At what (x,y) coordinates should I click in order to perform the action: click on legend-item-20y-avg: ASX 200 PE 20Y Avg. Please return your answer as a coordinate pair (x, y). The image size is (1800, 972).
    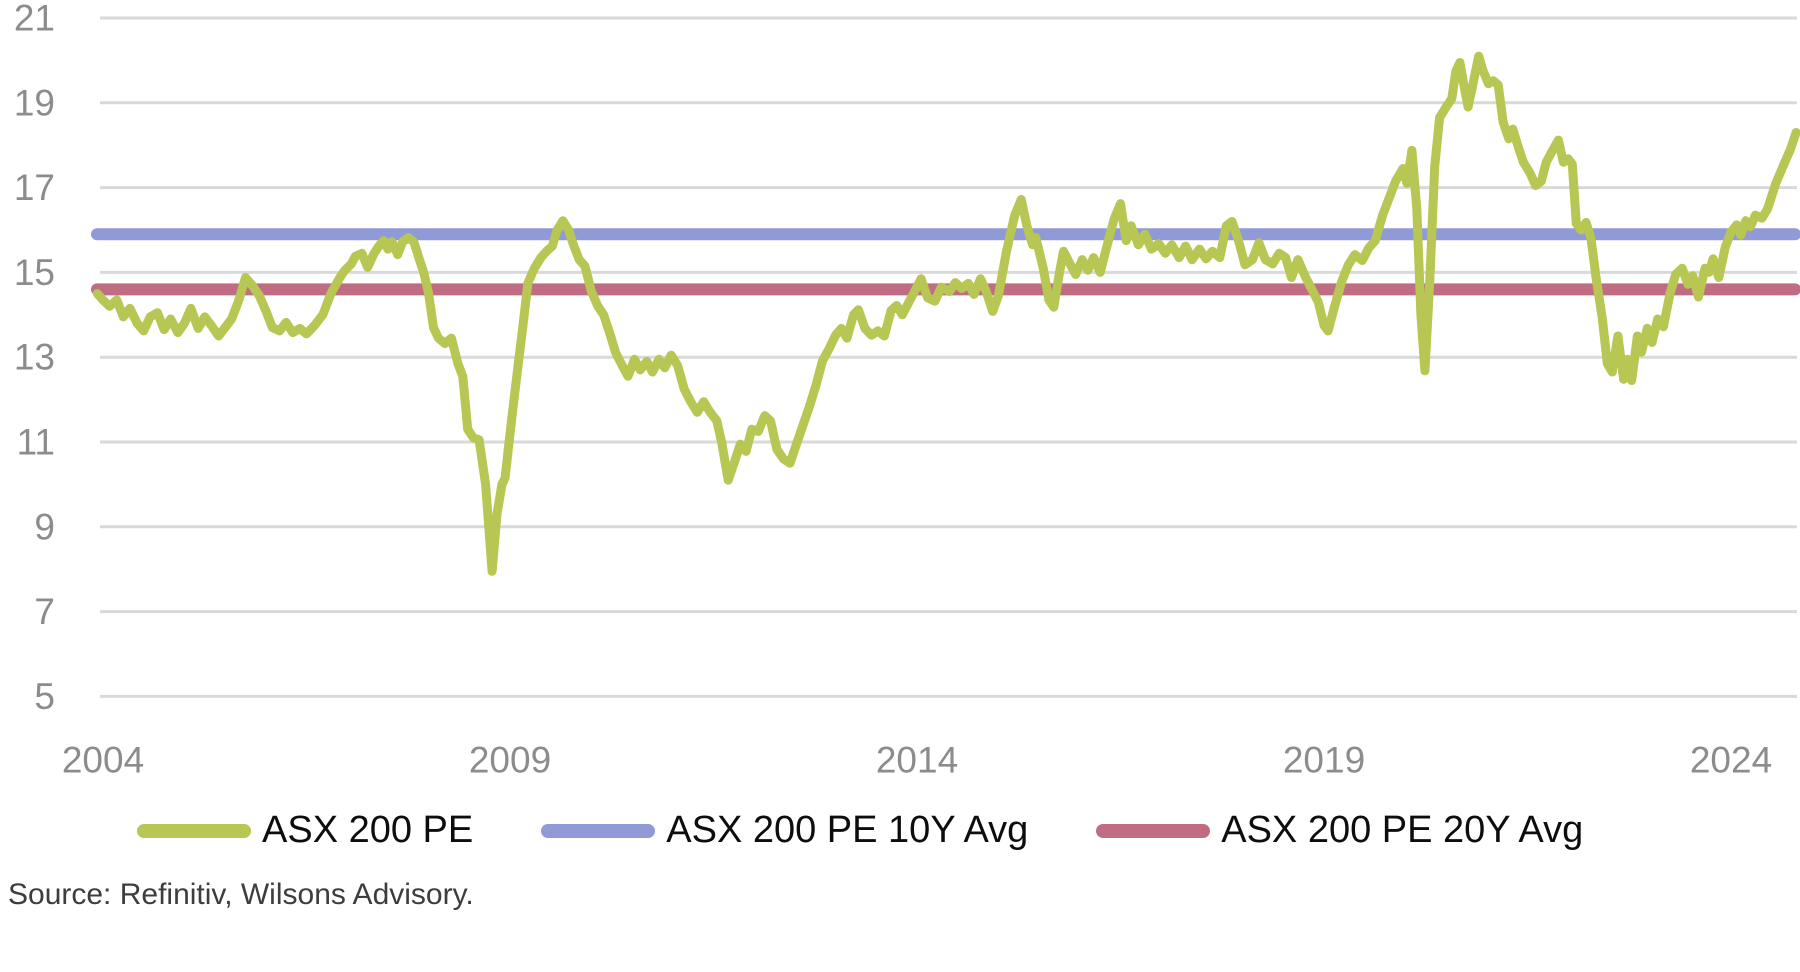
    Looking at the image, I should click on (1340, 830).